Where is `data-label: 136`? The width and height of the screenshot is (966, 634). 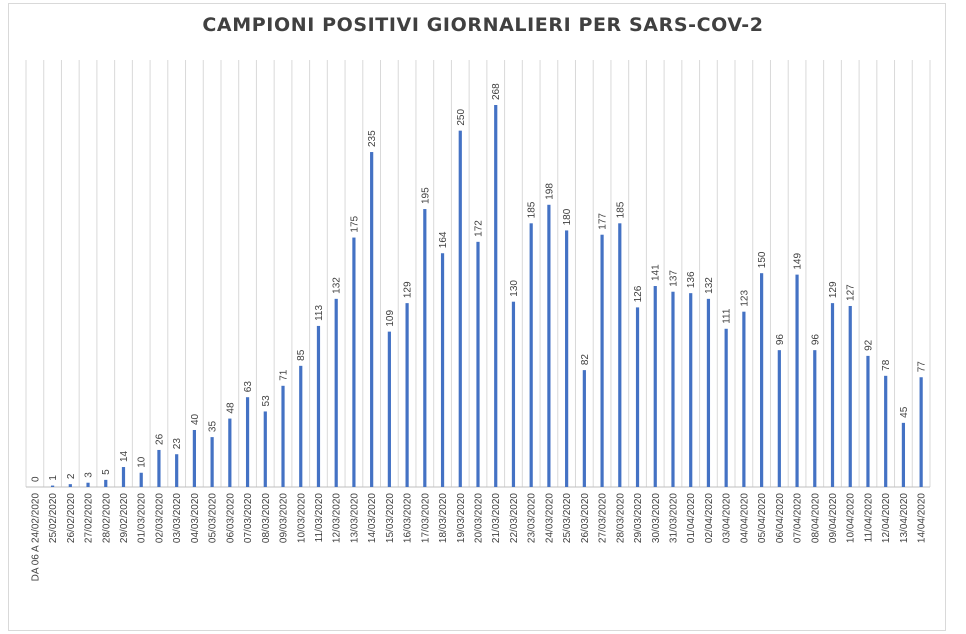
data-label: 136 is located at coordinates (691, 279).